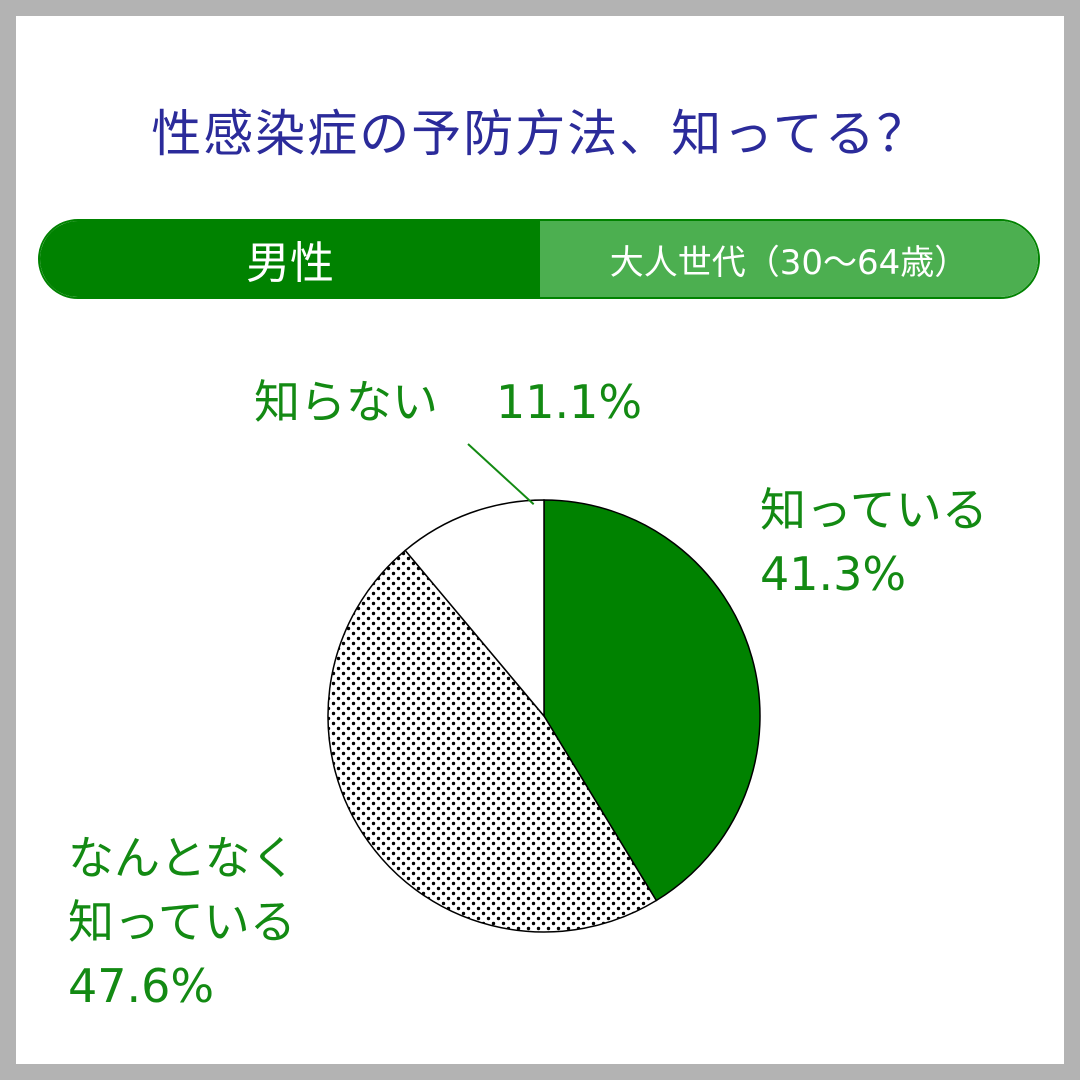 The image size is (1080, 1080). I want to click on label-know-text: 知っている, so click(874, 510).